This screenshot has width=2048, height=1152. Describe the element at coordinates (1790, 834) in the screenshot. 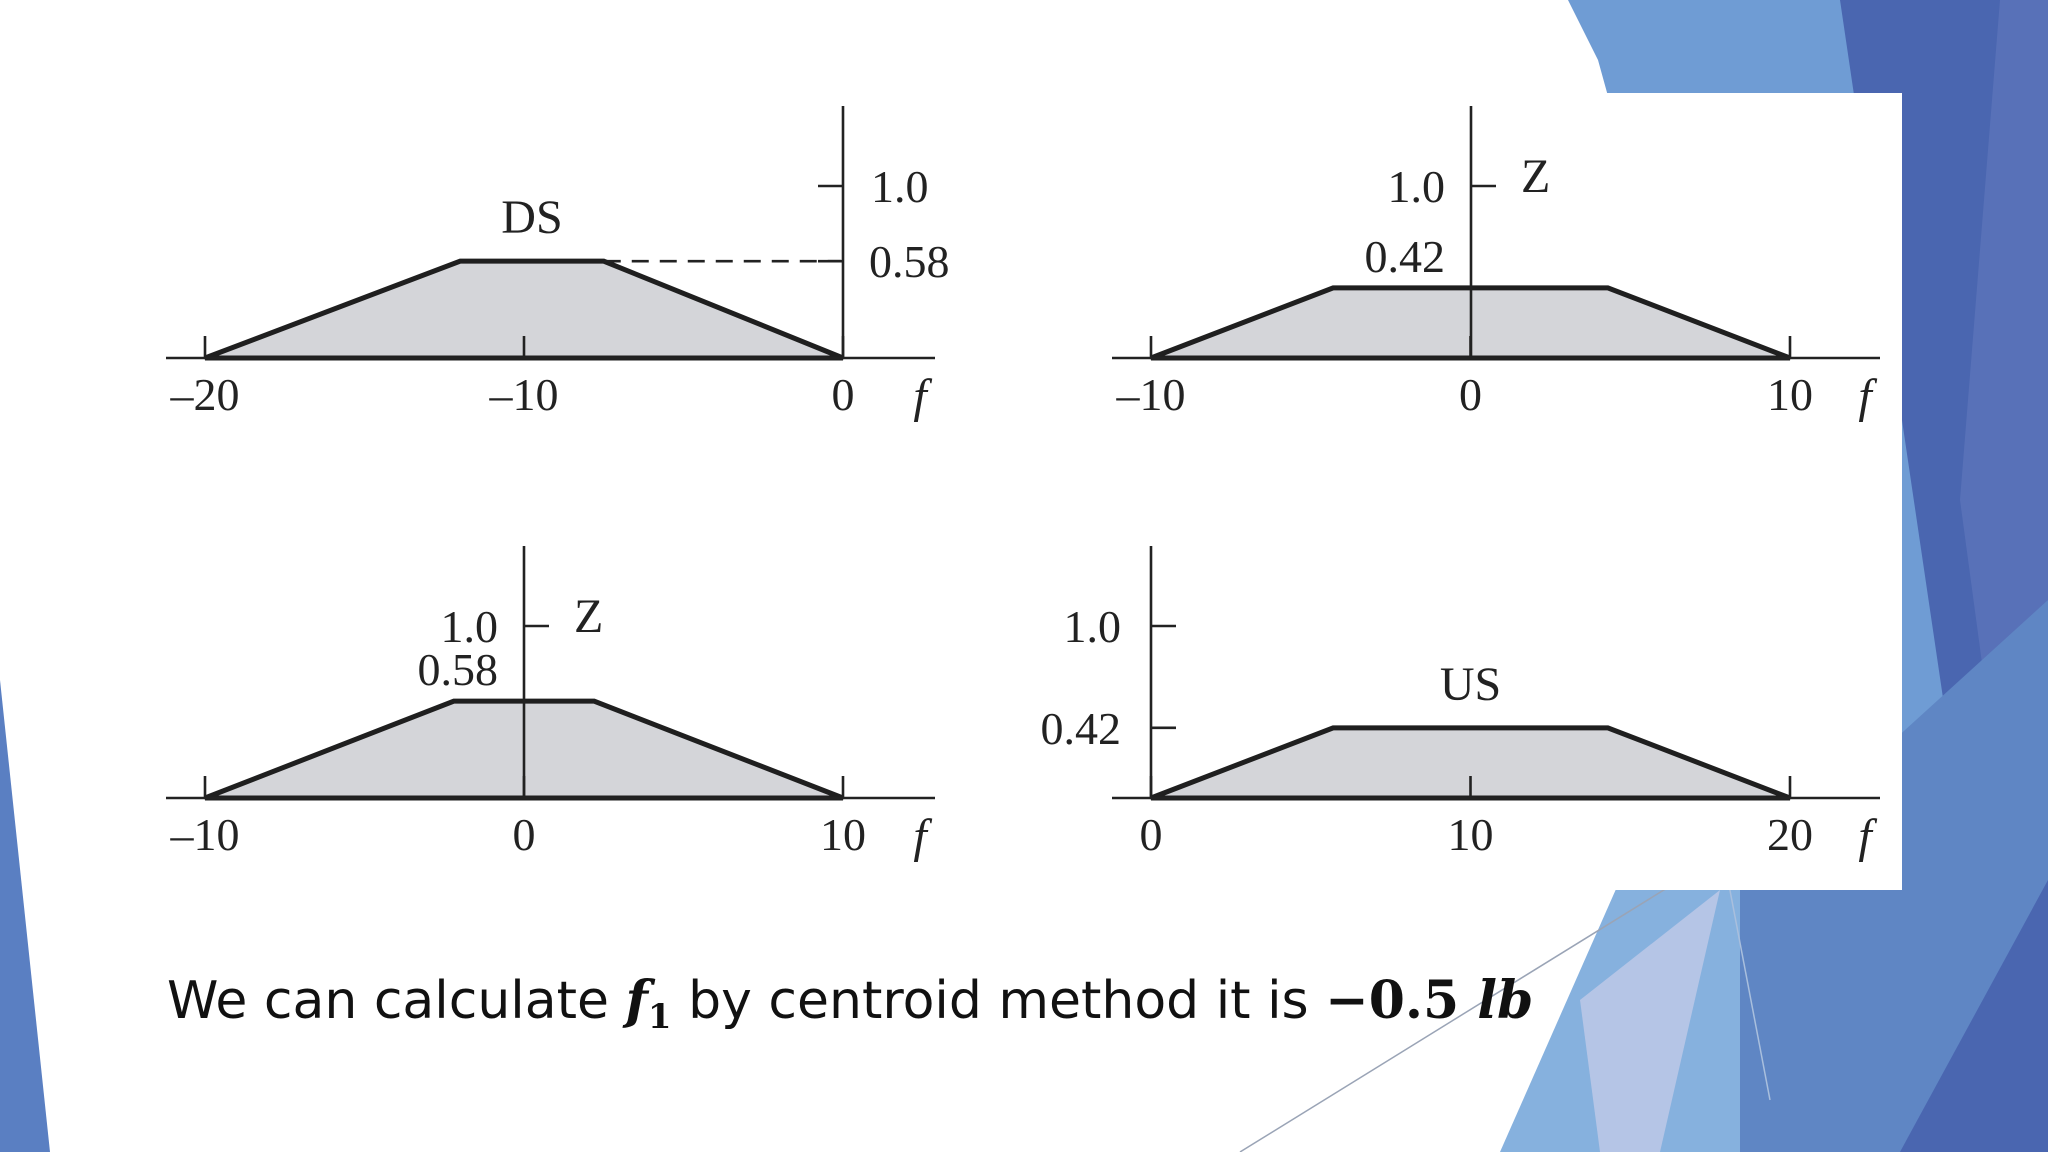

I see `x-tick-label: 20` at that location.